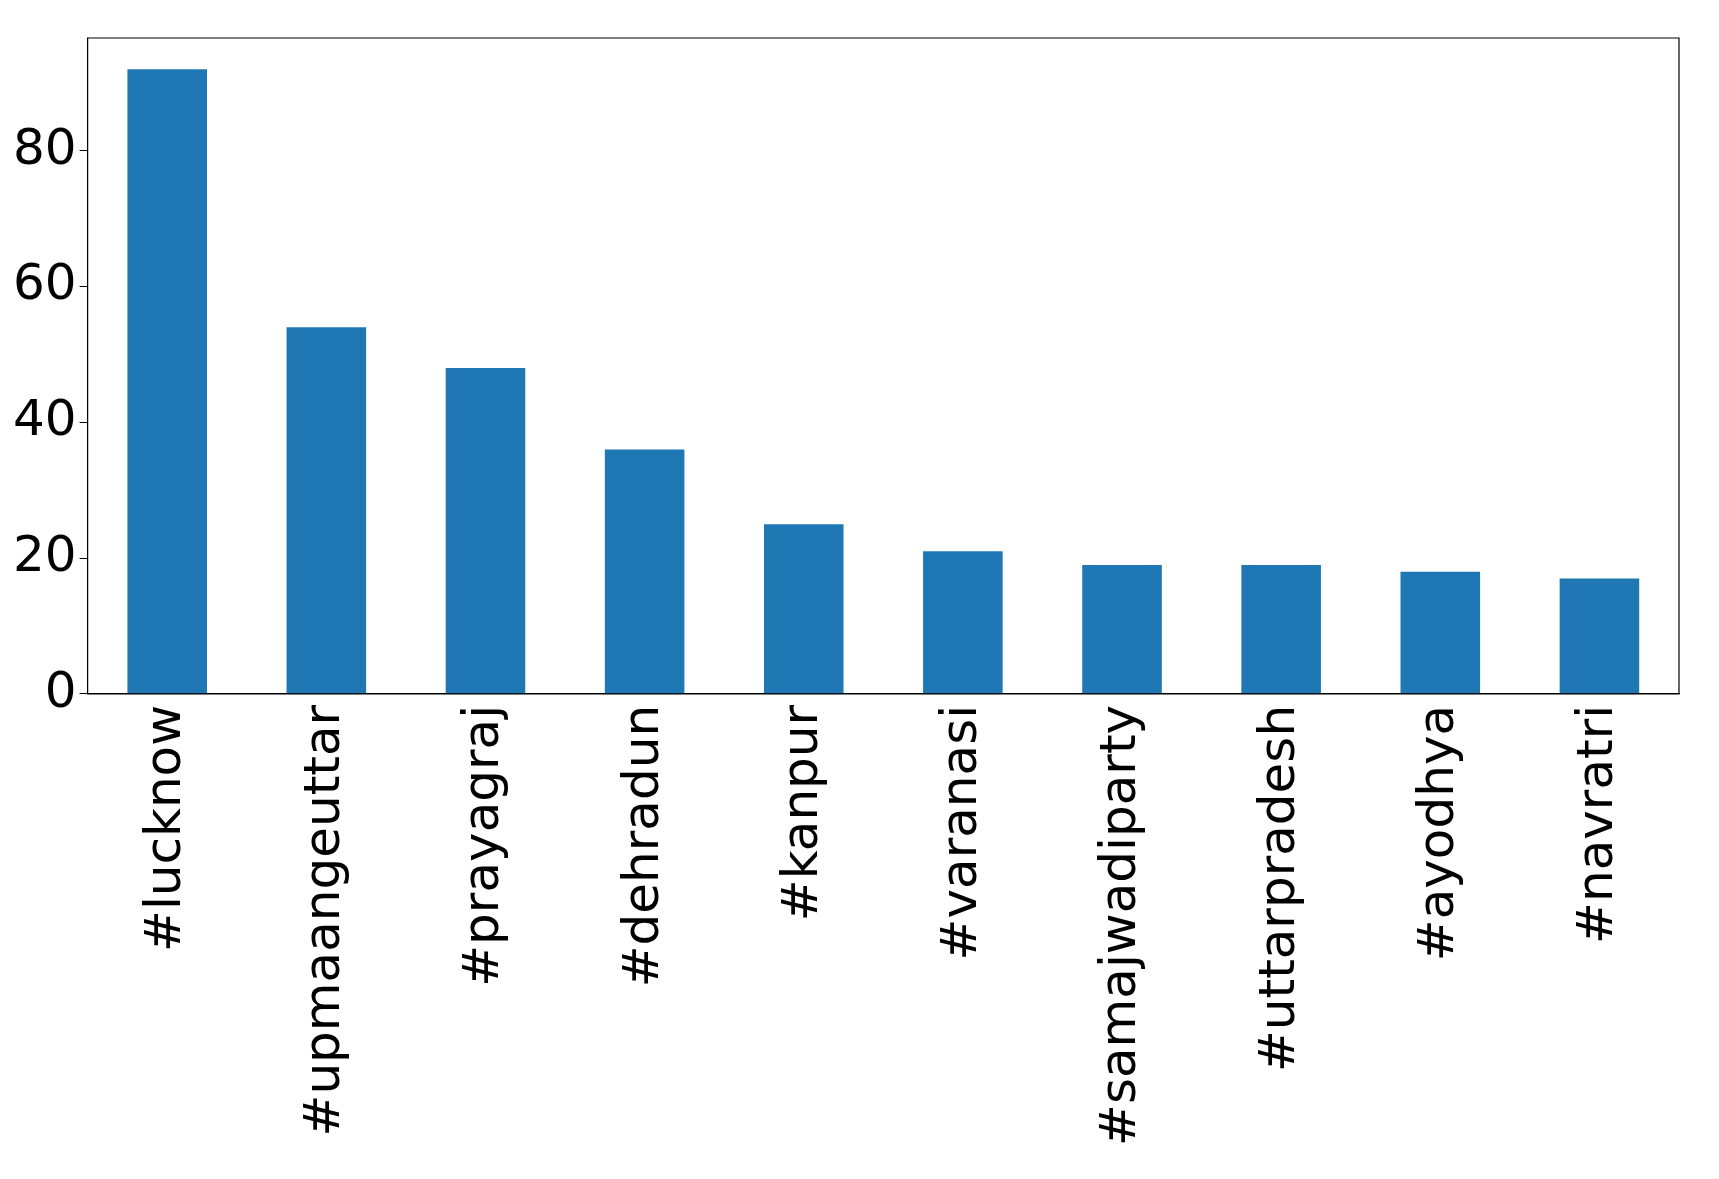 The width and height of the screenshot is (1719, 1179). Describe the element at coordinates (958, 832) in the screenshot. I see `x-tick-label: #varanasi` at that location.